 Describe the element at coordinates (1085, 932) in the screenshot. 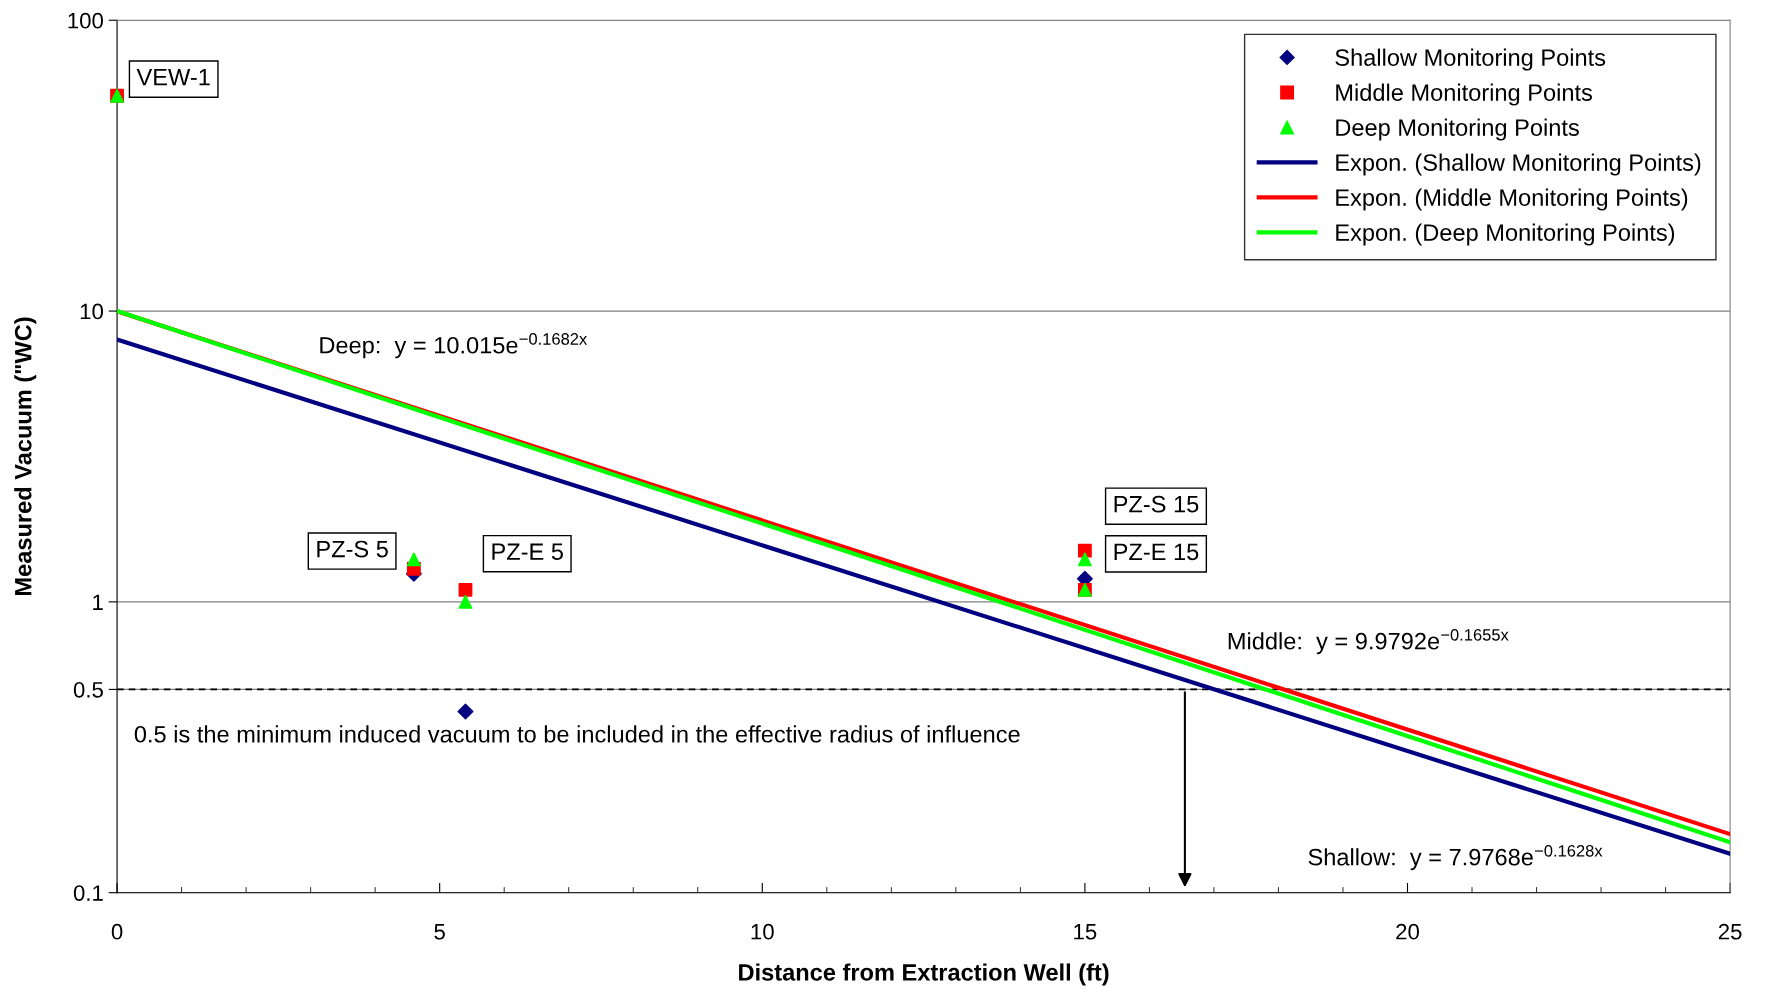

I see `x-tick-label: 15` at that location.